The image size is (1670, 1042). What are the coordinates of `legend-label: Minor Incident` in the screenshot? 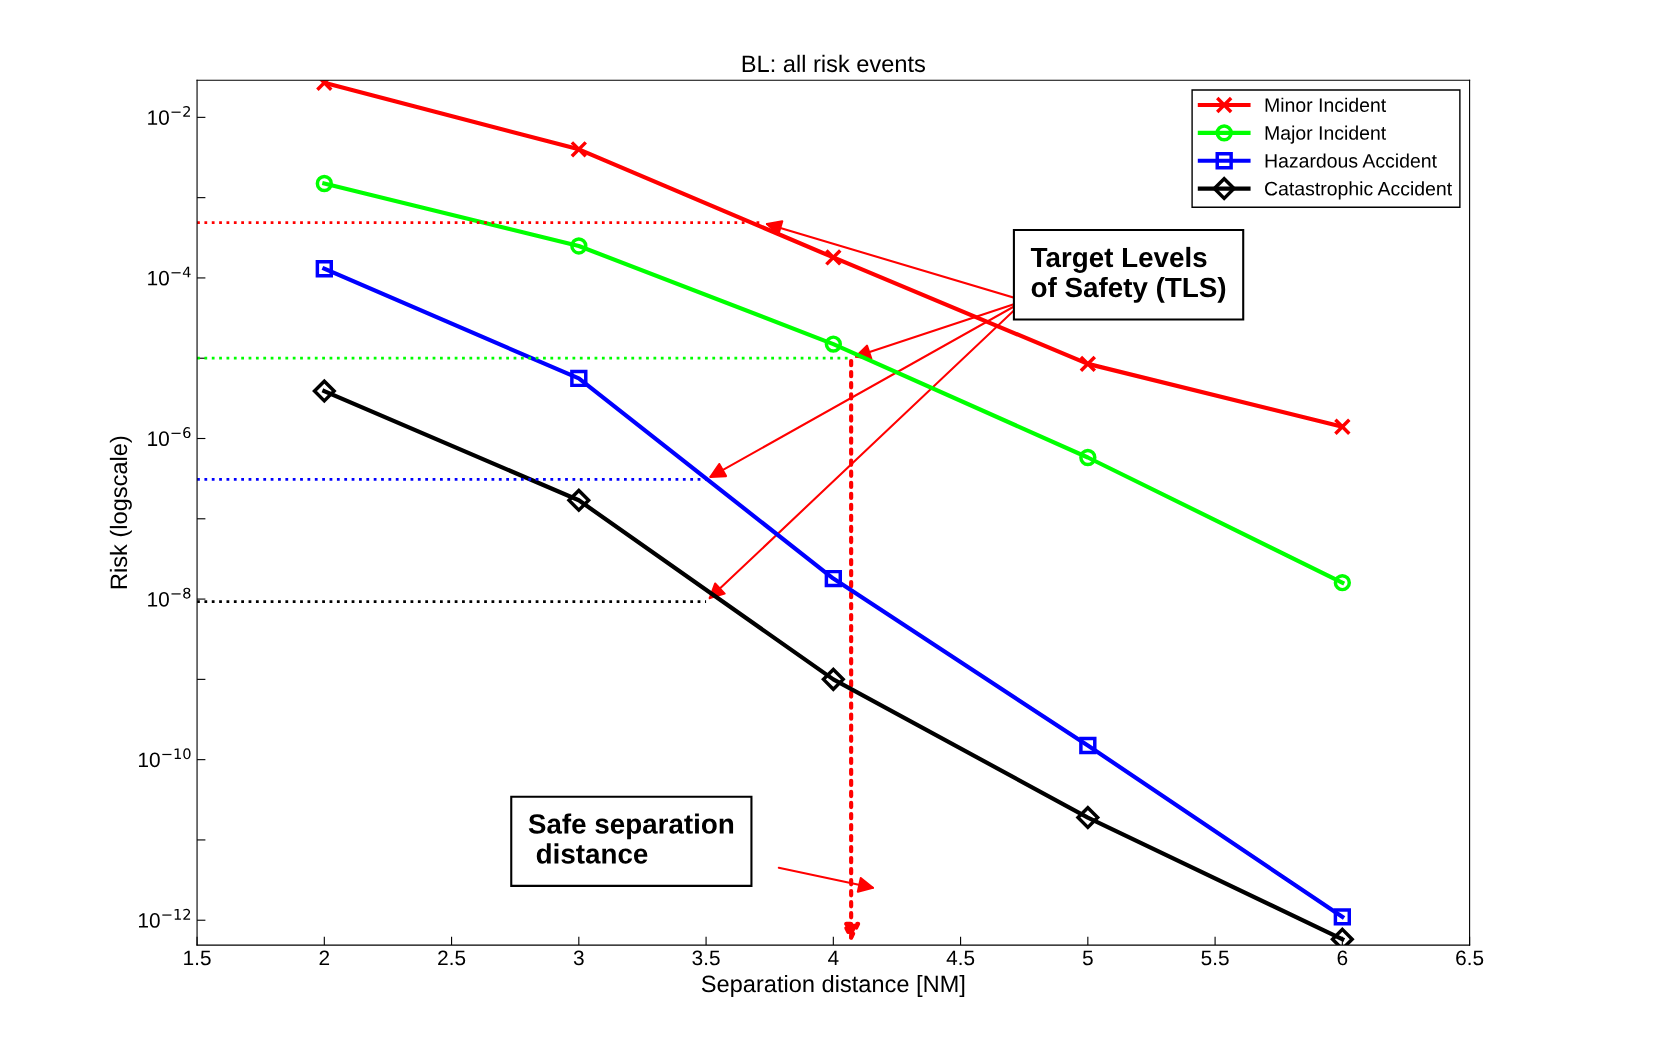 It's located at (1326, 105).